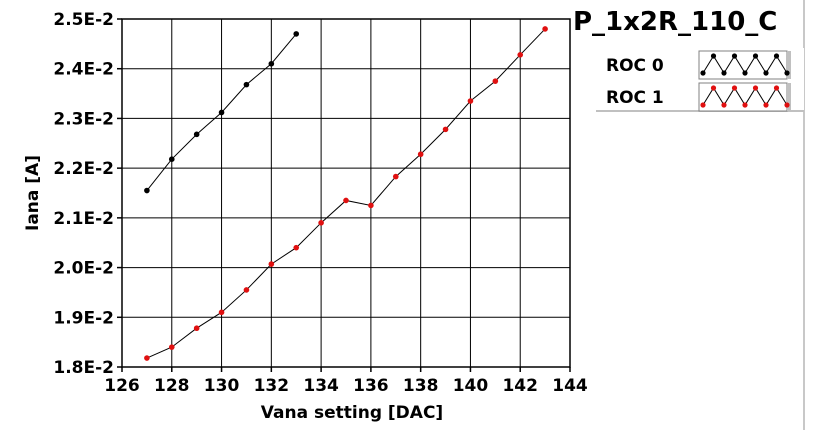 The image size is (815, 430). I want to click on y-axis-label: Iana [A], so click(33, 193).